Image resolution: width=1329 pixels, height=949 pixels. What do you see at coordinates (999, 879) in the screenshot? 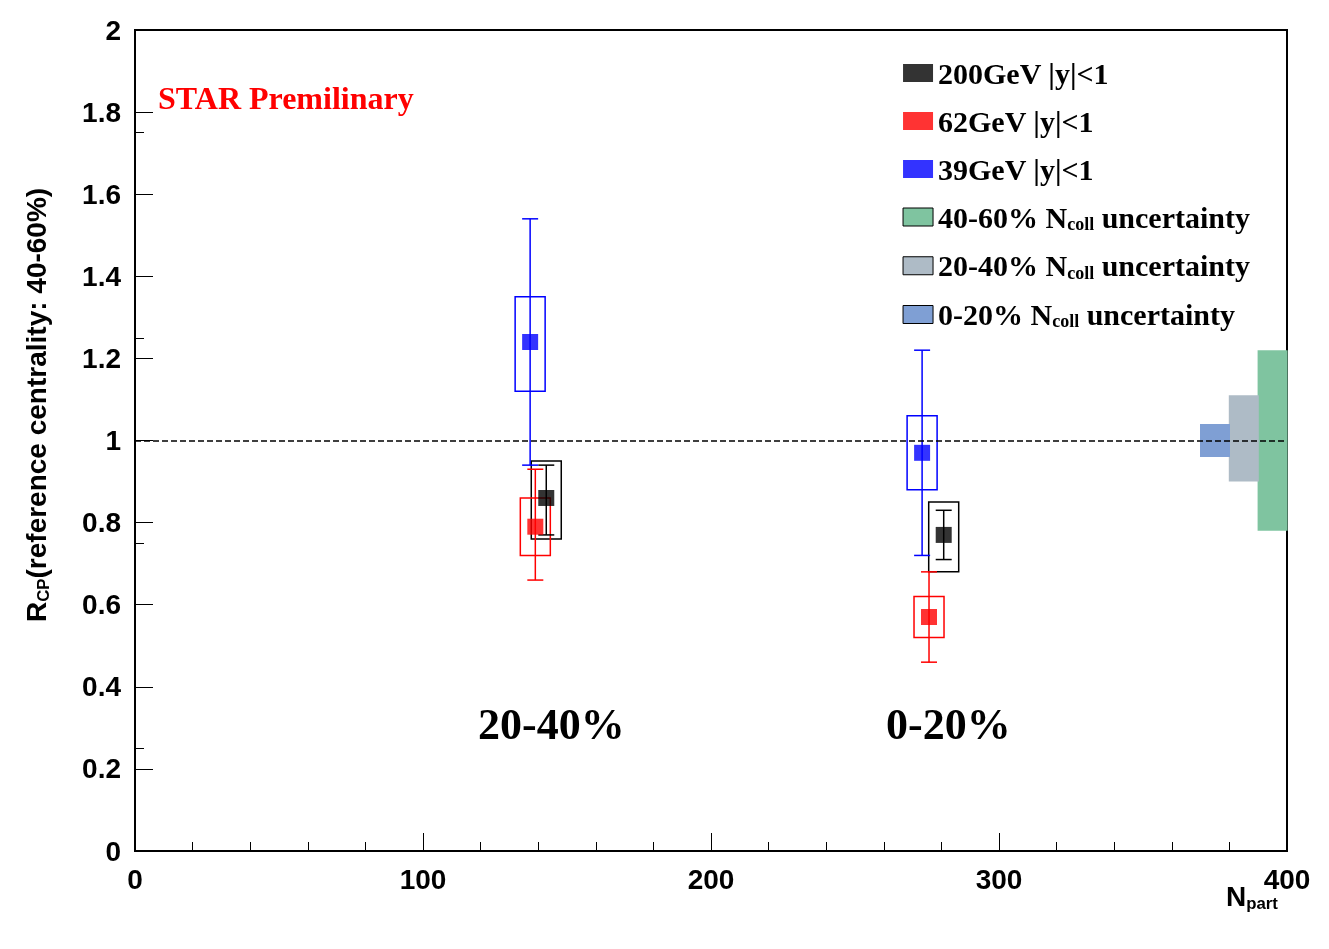
I see `x-tick-label: 300` at bounding box center [999, 879].